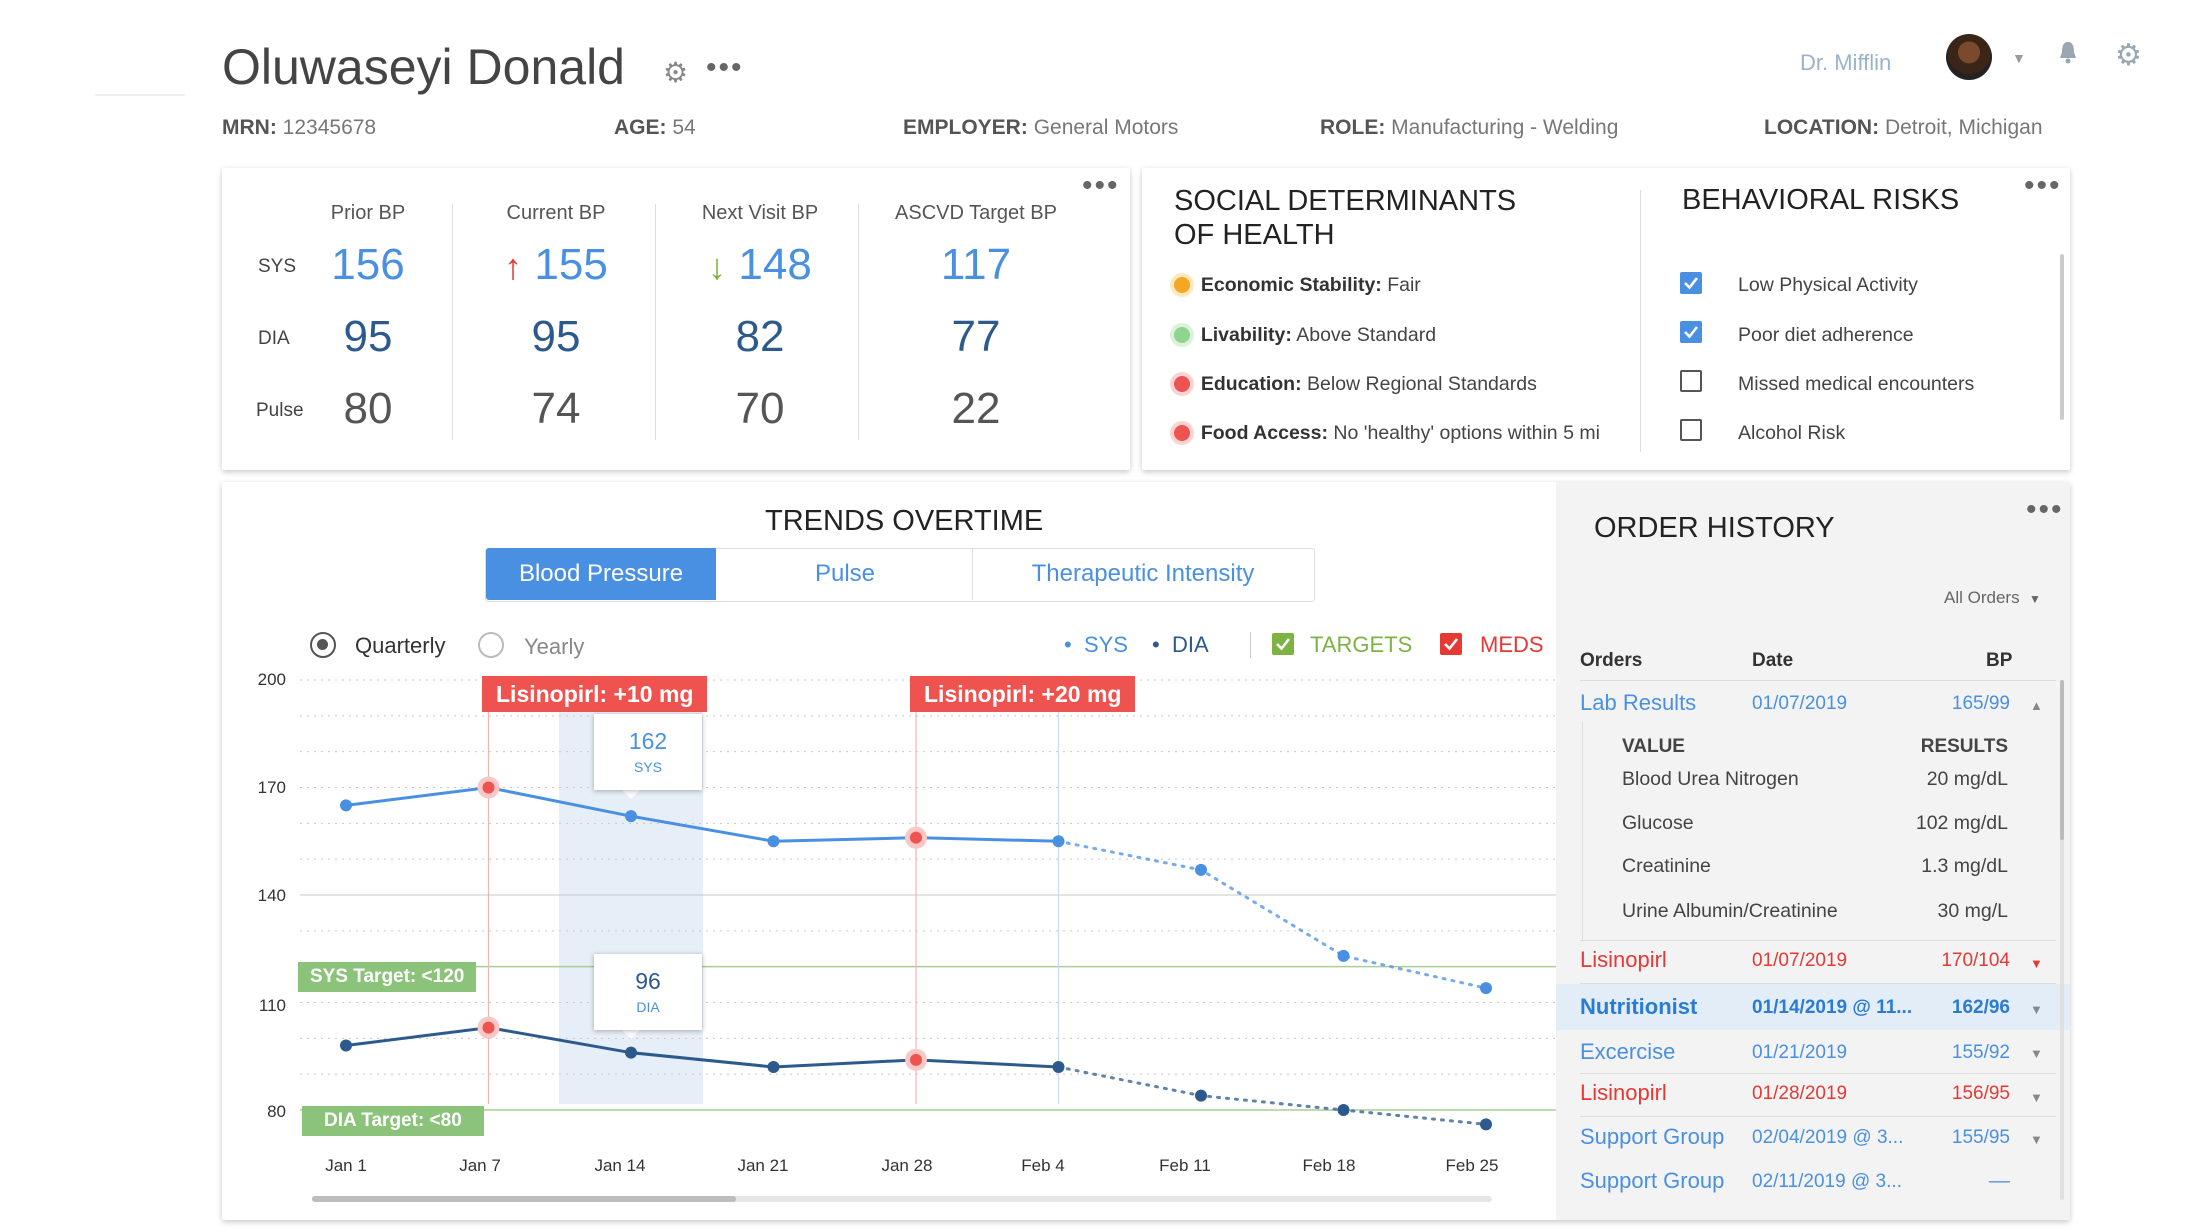 Image resolution: width=2190 pixels, height=1232 pixels. What do you see at coordinates (1800, 1093) in the screenshot?
I see `order-date: 01/28/2019` at bounding box center [1800, 1093].